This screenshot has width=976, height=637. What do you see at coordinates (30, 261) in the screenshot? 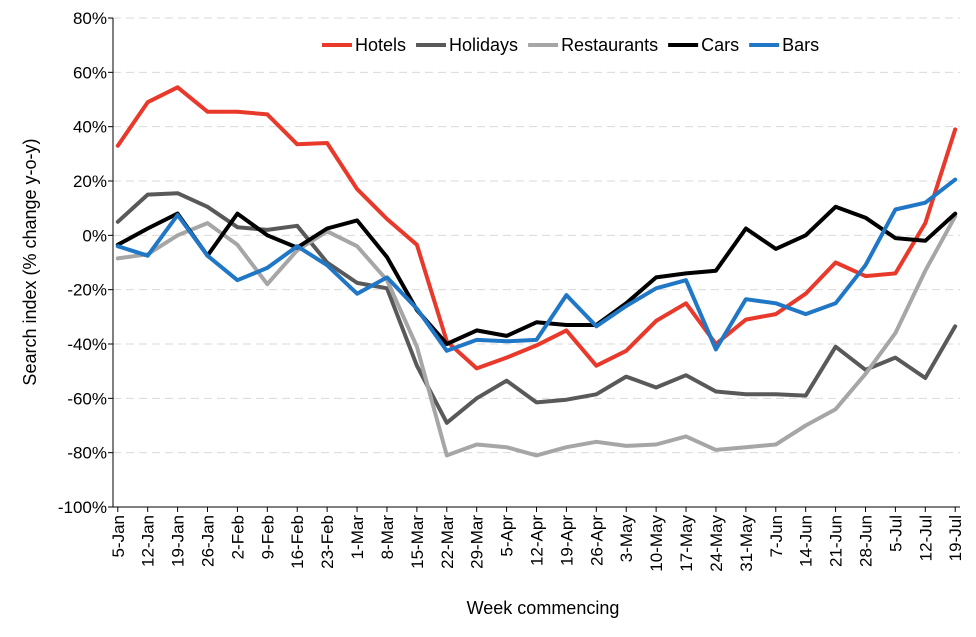
I see `y-axis-title: Search index (% change y-o-y)` at bounding box center [30, 261].